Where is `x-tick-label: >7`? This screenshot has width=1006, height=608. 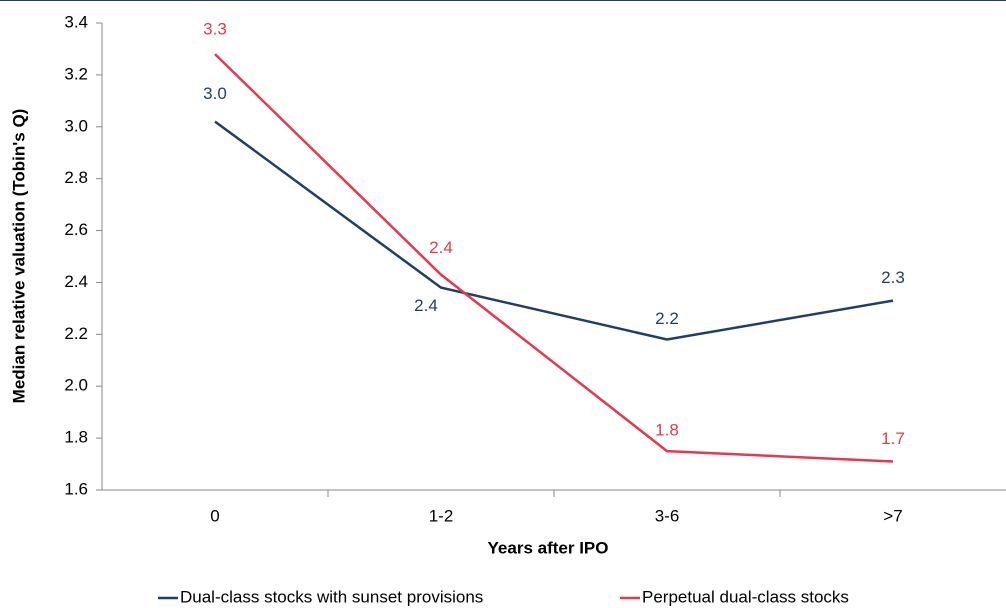 x-tick-label: >7 is located at coordinates (892, 515).